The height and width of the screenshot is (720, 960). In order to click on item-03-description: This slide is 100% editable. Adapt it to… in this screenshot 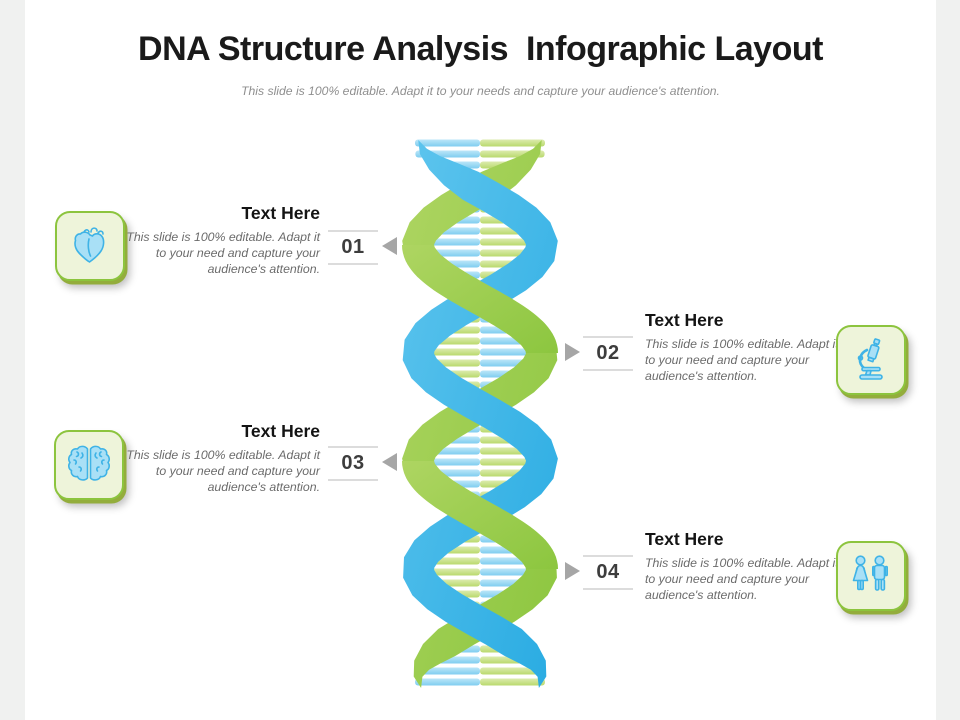, I will do `click(223, 471)`.